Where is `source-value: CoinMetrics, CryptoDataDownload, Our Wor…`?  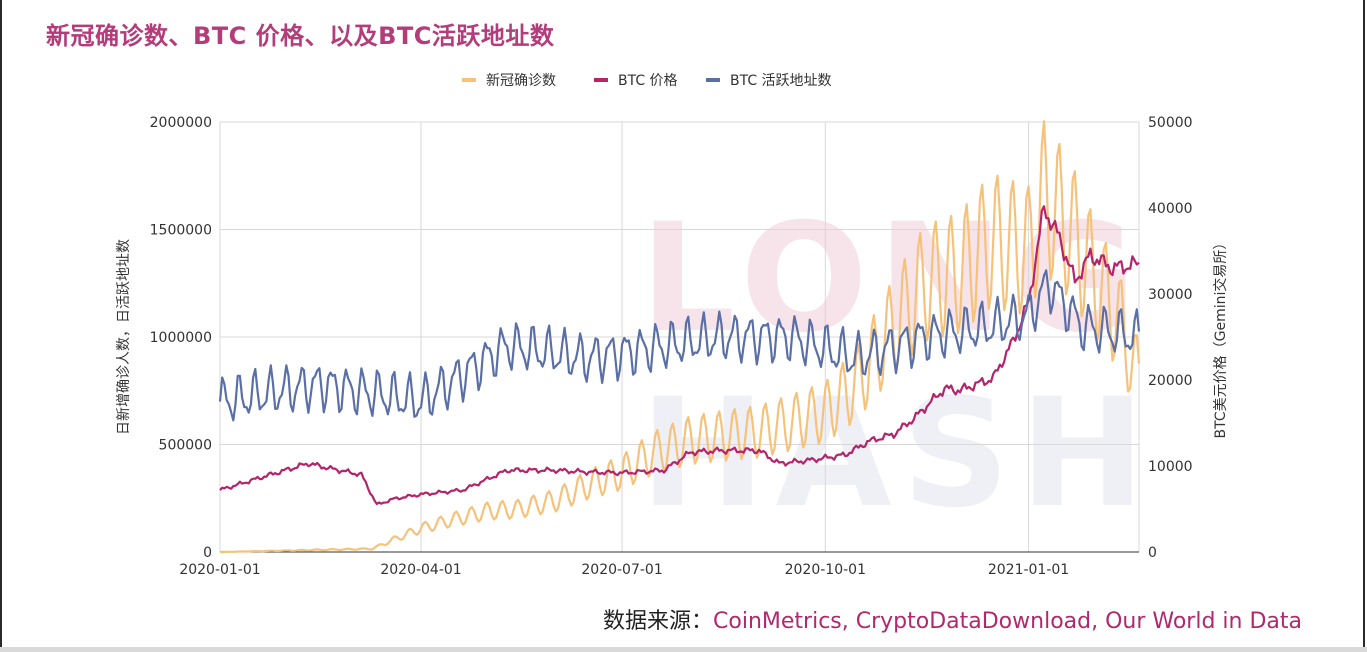
source-value: CoinMetrics, CryptoDataDownload, Our Wor… is located at coordinates (1007, 621).